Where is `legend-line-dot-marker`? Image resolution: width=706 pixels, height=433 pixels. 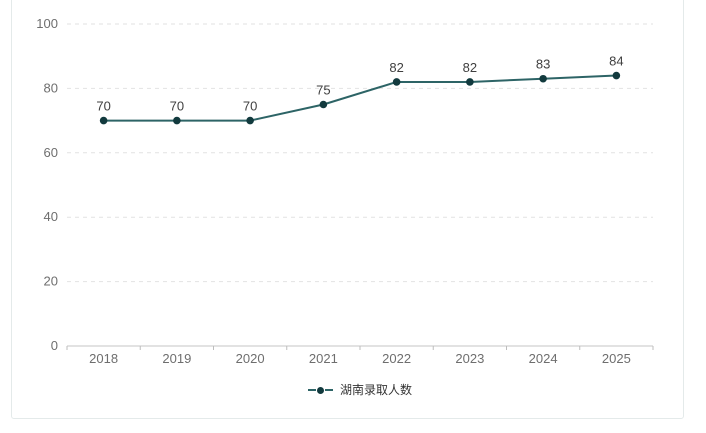
legend-line-dot-marker is located at coordinates (320, 390).